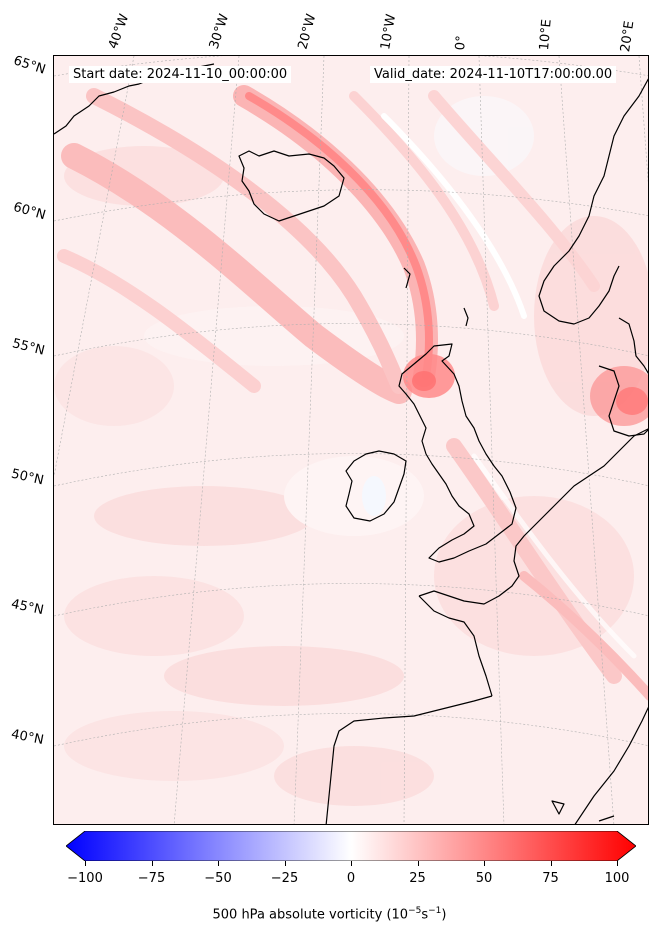 This screenshot has height=936, width=659. What do you see at coordinates (455, 646) in the screenshot?
I see `france-biscay-coast` at bounding box center [455, 646].